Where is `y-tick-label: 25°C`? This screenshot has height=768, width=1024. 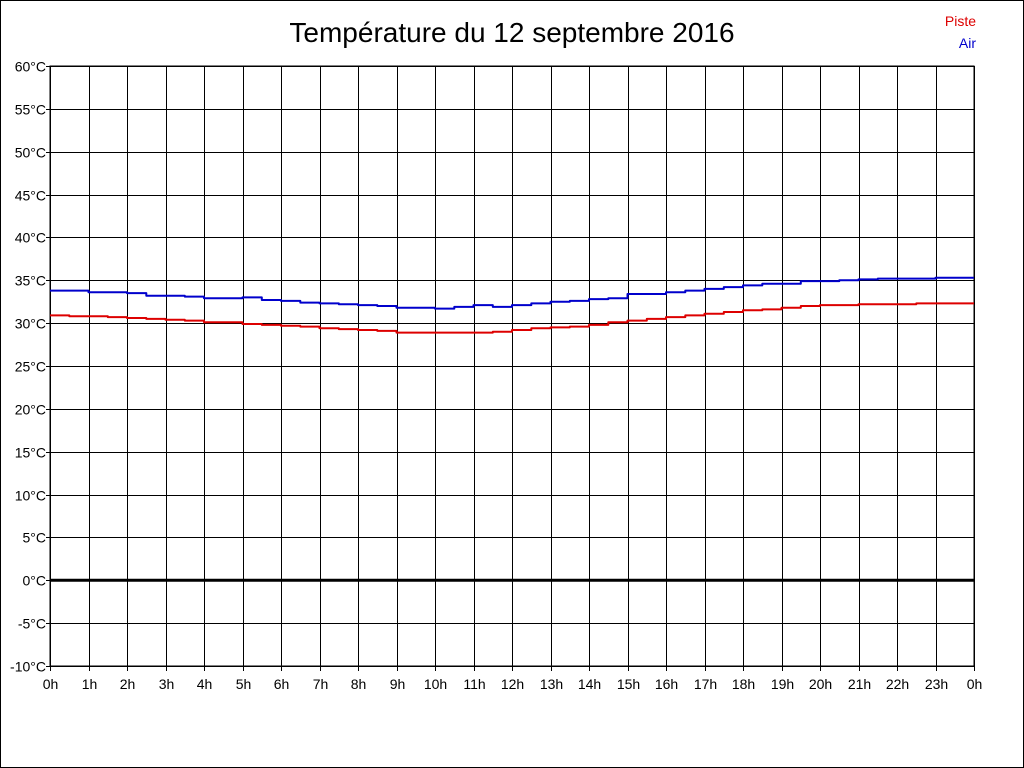 y-tick-label: 25°C is located at coordinates (30, 367).